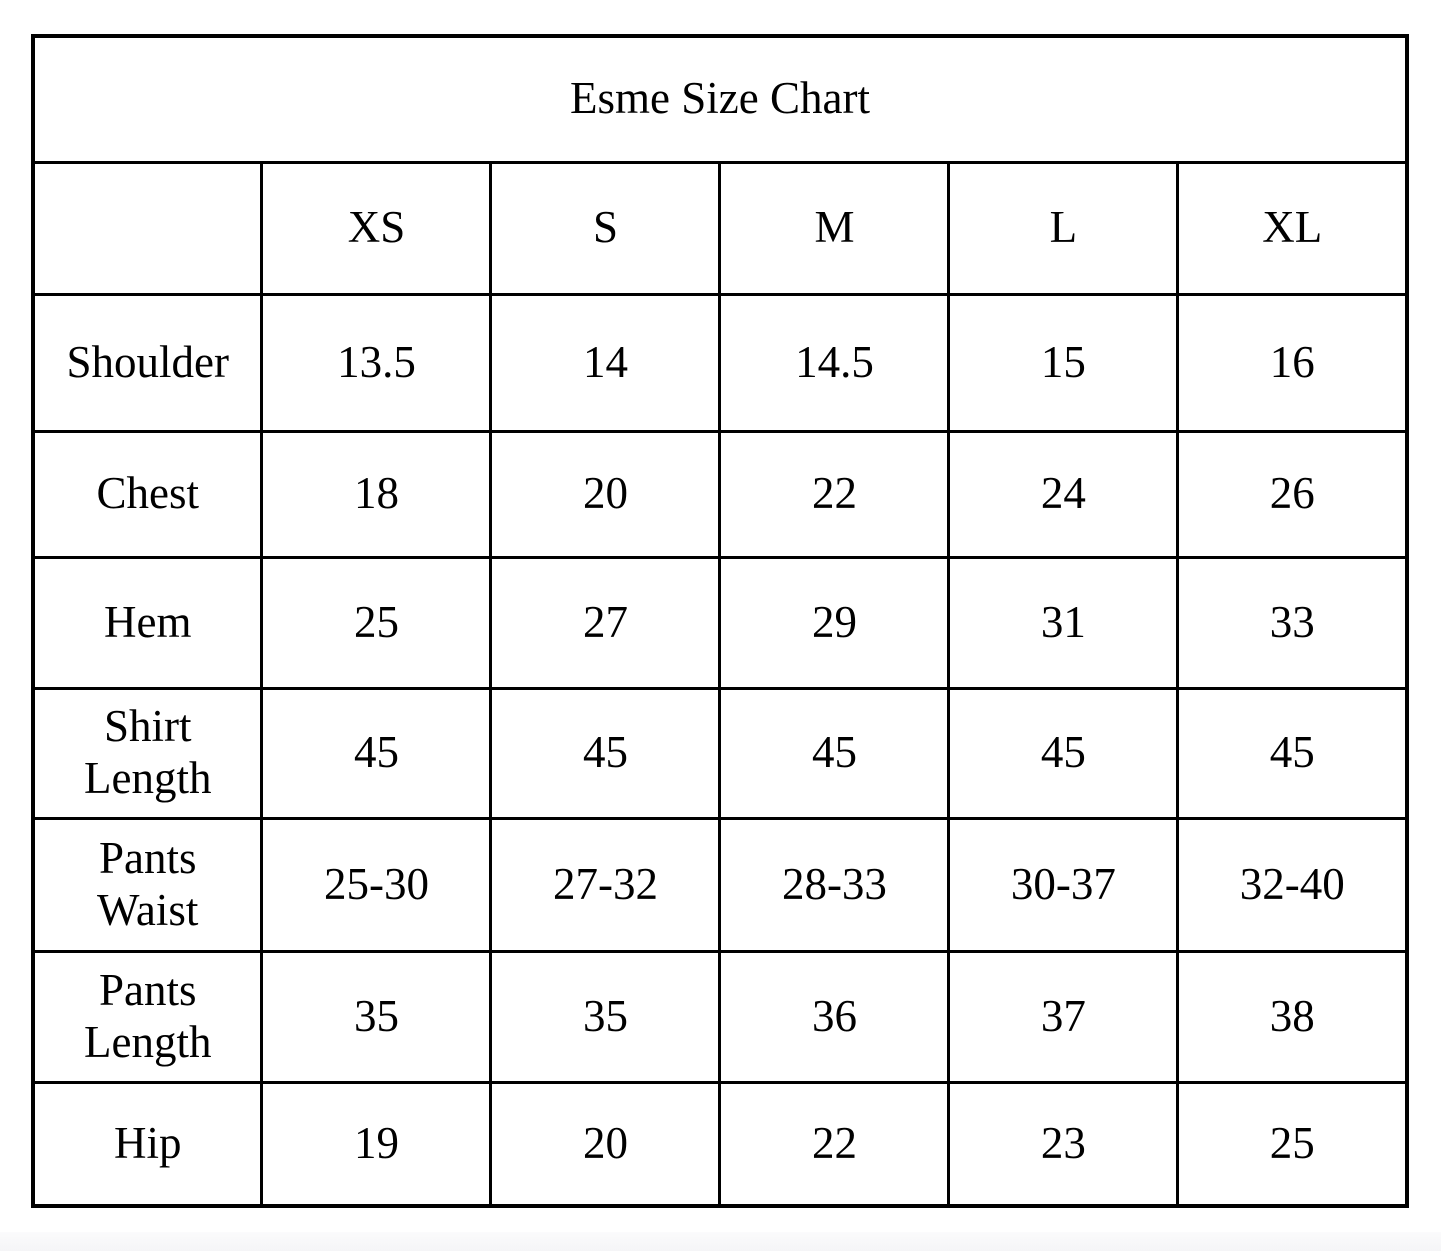 The width and height of the screenshot is (1441, 1251). What do you see at coordinates (720, 1241) in the screenshot?
I see `page-bottom-strip` at bounding box center [720, 1241].